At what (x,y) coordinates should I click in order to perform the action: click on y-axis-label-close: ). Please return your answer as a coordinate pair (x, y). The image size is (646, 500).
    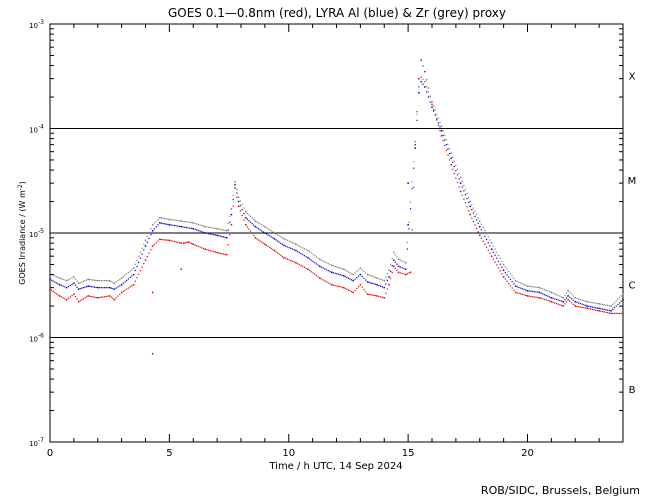
    Looking at the image, I should click on (22, 182).